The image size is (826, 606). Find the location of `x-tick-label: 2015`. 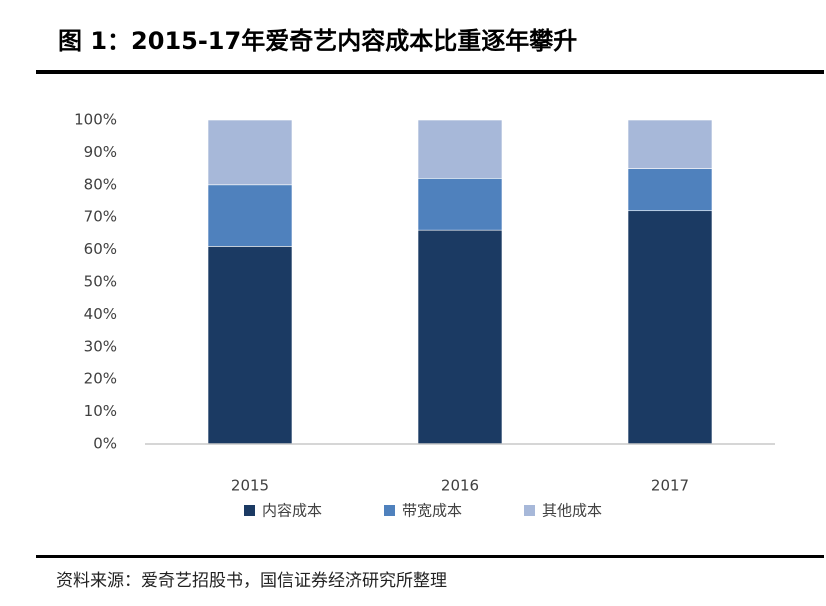

x-tick-label: 2015 is located at coordinates (250, 486).